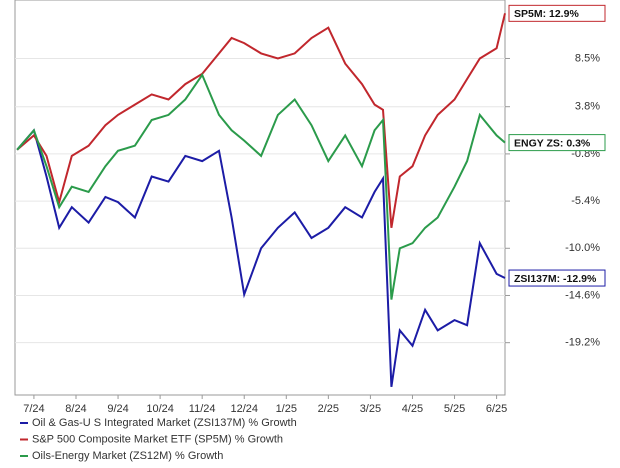 The height and width of the screenshot is (468, 620). Describe the element at coordinates (412, 409) in the screenshot. I see `x-tick-label: 4/25` at that location.